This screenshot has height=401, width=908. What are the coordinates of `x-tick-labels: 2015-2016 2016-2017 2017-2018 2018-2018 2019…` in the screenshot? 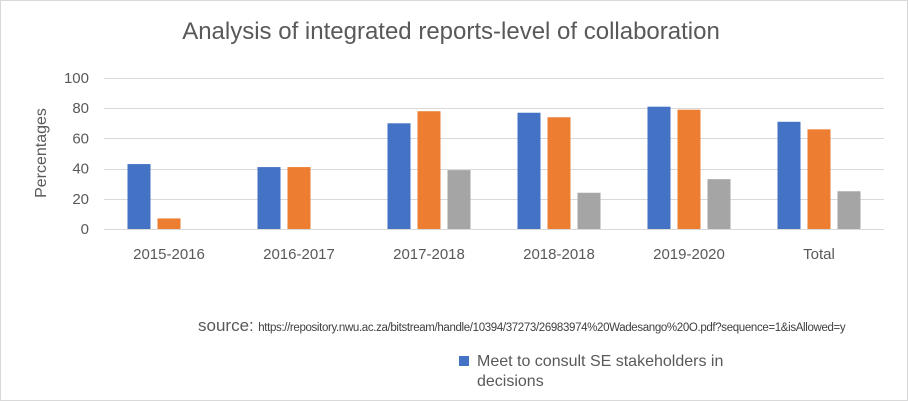 It's located at (484, 254).